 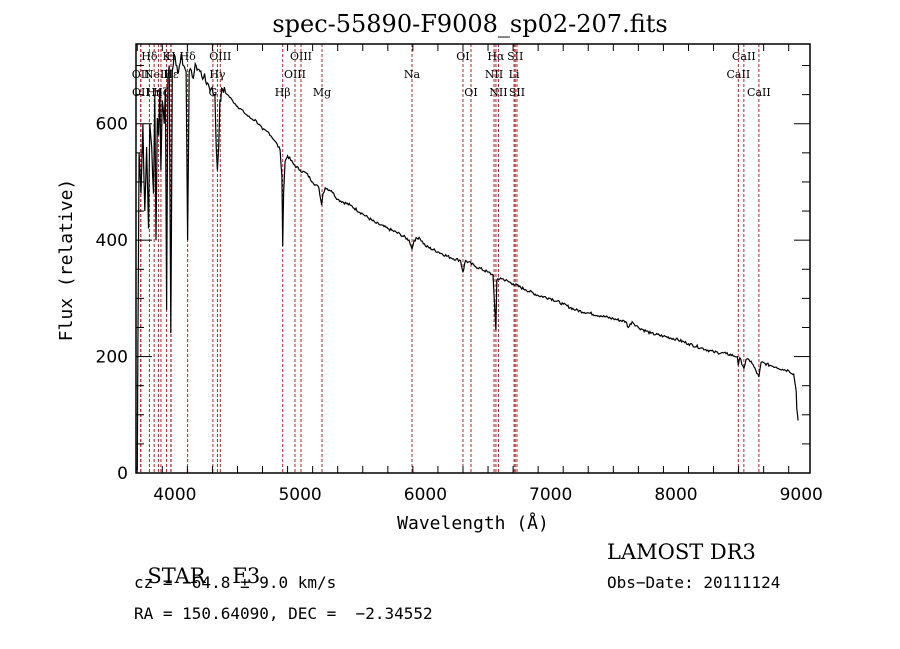 What do you see at coordinates (550, 495) in the screenshot?
I see `x-tick-label: 7000` at bounding box center [550, 495].